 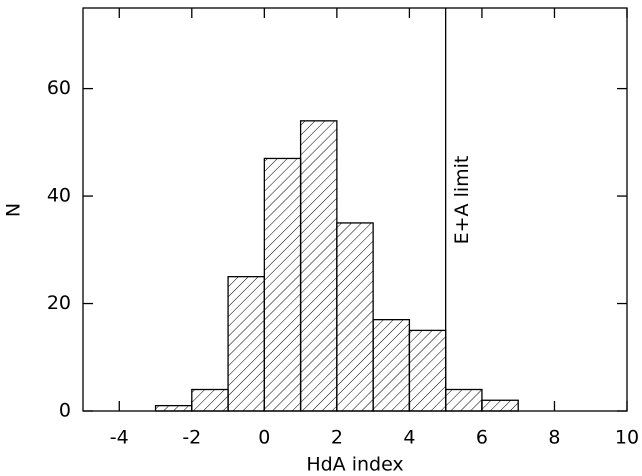 I want to click on x-tick-label: -2, so click(x=191, y=438).